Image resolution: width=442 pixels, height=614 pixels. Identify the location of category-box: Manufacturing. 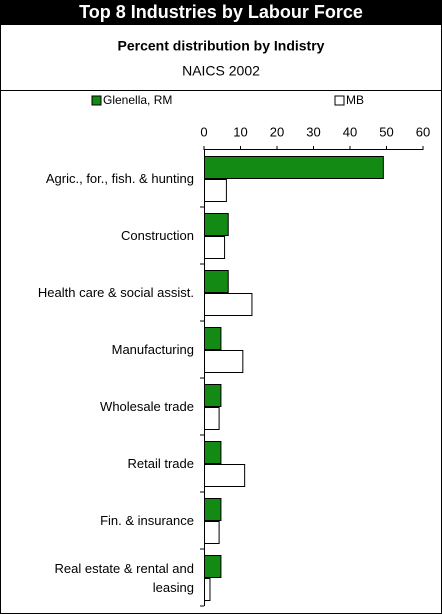
(106, 349).